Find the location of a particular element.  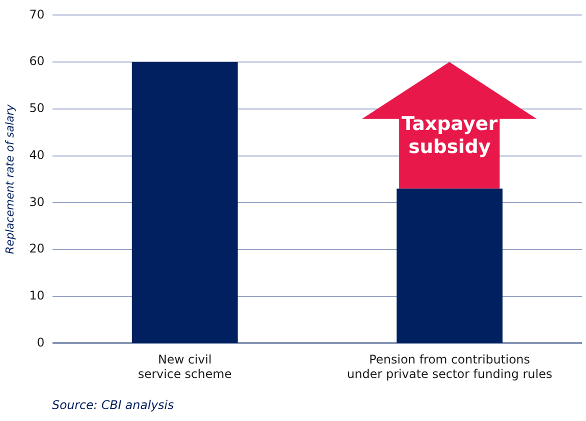

x-tick-label: New civil service scheme is located at coordinates (185, 366).